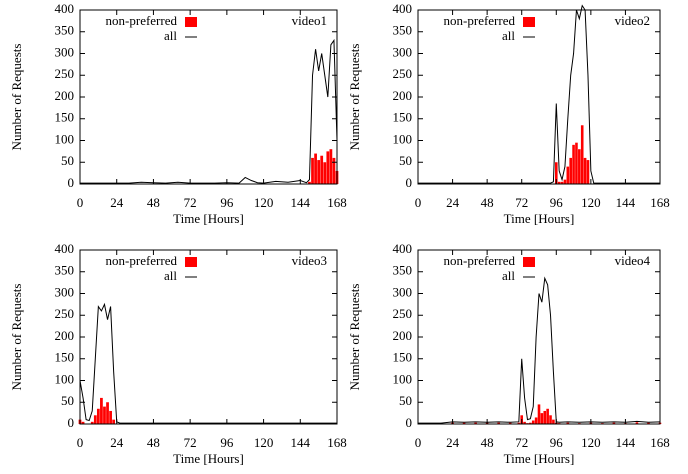  What do you see at coordinates (117, 442) in the screenshot?
I see `x-tick-label: 24` at bounding box center [117, 442].